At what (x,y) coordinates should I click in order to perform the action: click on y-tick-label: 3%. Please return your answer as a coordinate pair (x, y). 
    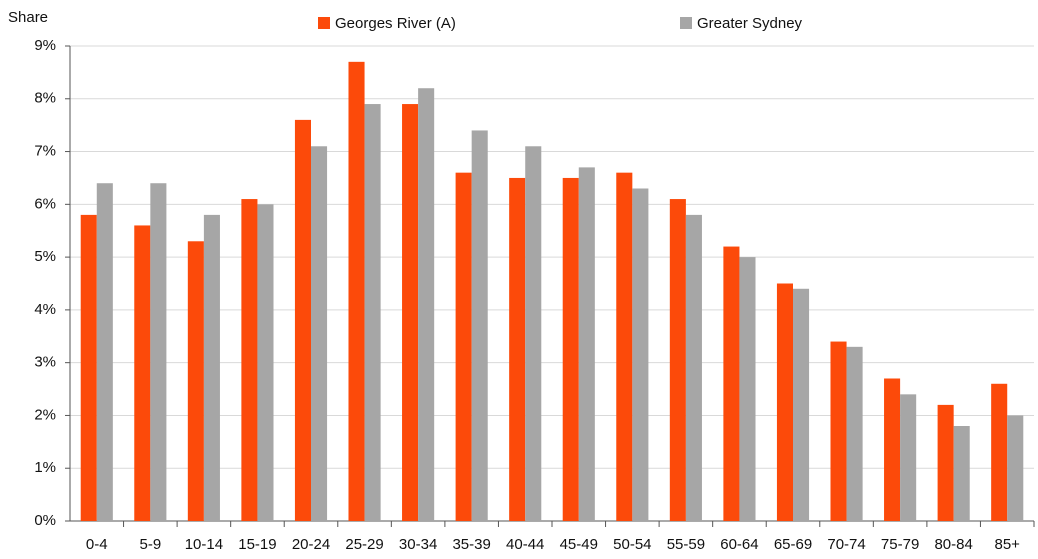
    Looking at the image, I should click on (45, 362).